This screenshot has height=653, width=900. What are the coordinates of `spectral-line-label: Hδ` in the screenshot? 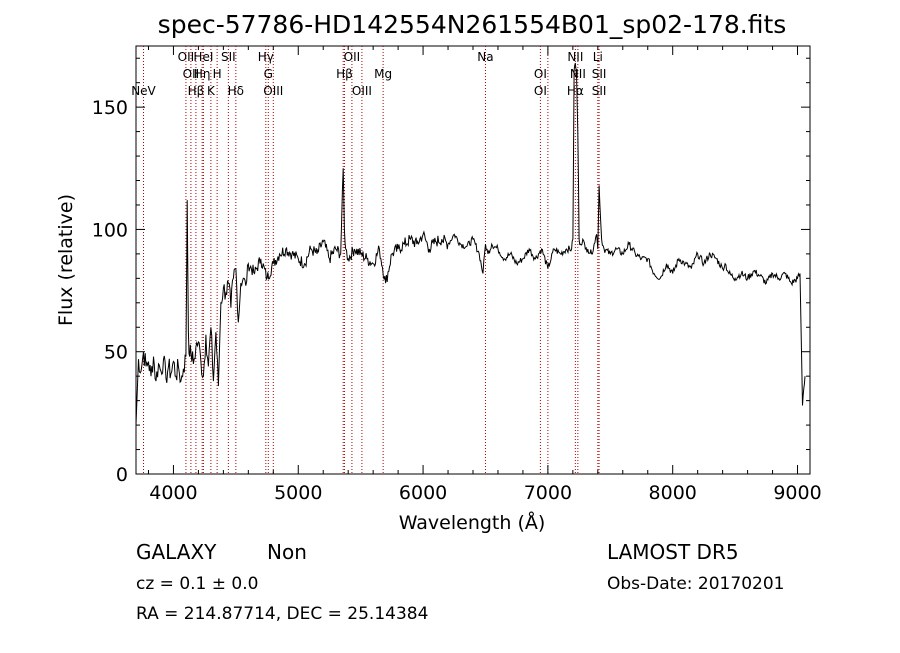 It's located at (236, 91).